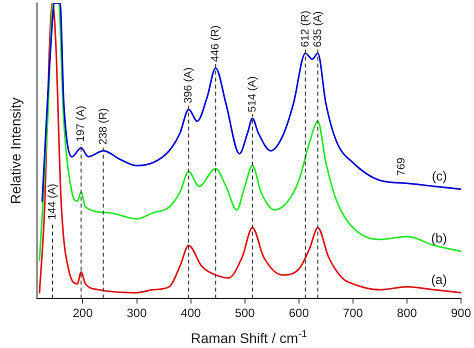 The image size is (474, 348). What do you see at coordinates (402, 167) in the screenshot?
I see `annotation: 769` at bounding box center [402, 167].